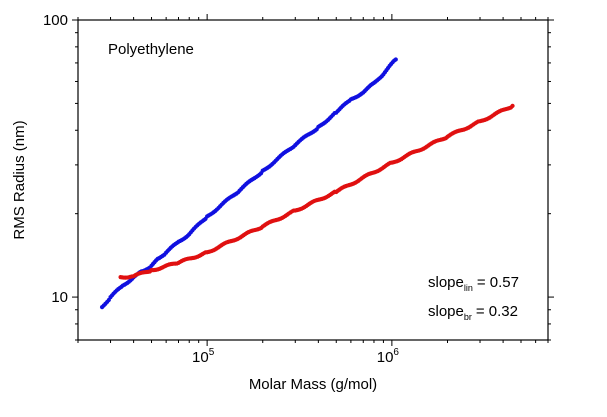 The height and width of the screenshot is (417, 607). I want to click on x-axis-label: Molar Mass (g/mol), so click(313, 384).